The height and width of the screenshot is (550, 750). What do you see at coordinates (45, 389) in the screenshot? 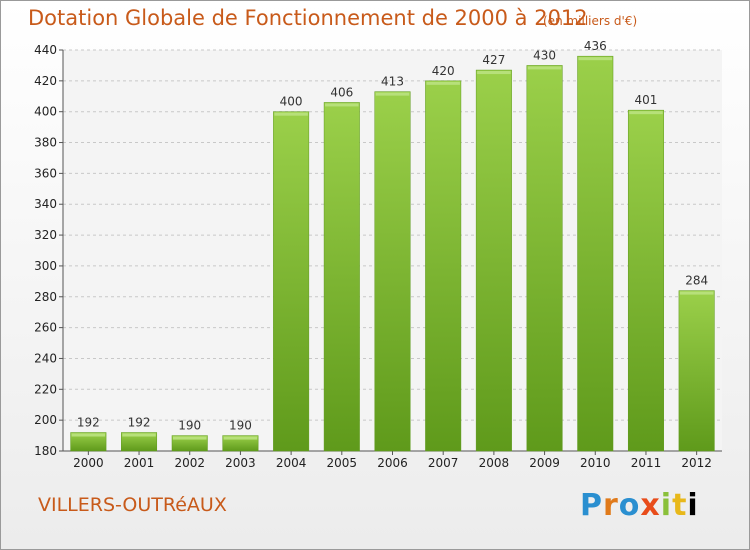
I see `y-tick-label: 220` at bounding box center [45, 389].